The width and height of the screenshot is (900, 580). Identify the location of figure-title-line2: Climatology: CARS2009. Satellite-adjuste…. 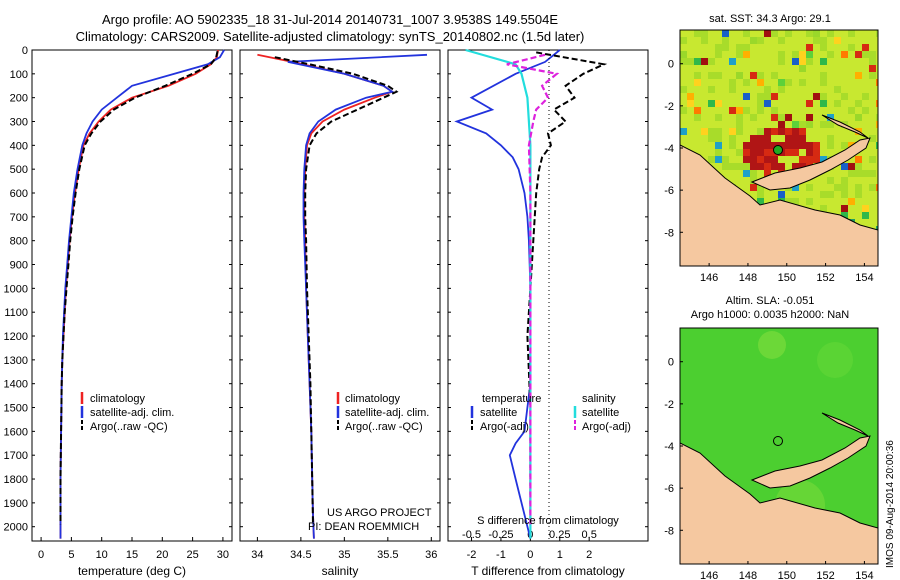
(330, 36).